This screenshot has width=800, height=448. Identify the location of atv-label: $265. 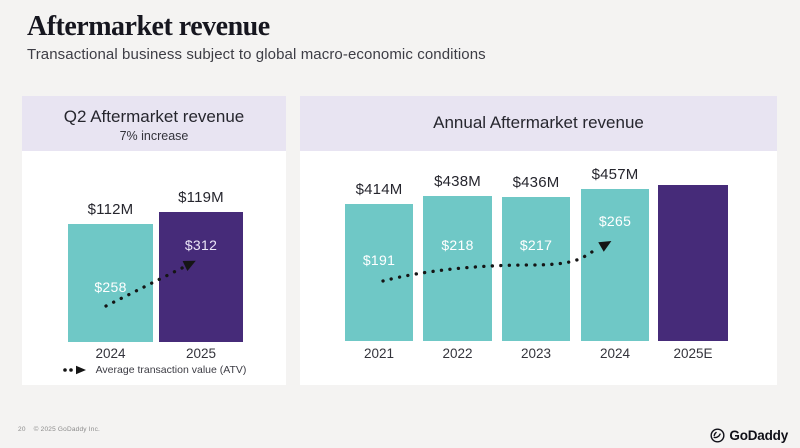
(615, 221).